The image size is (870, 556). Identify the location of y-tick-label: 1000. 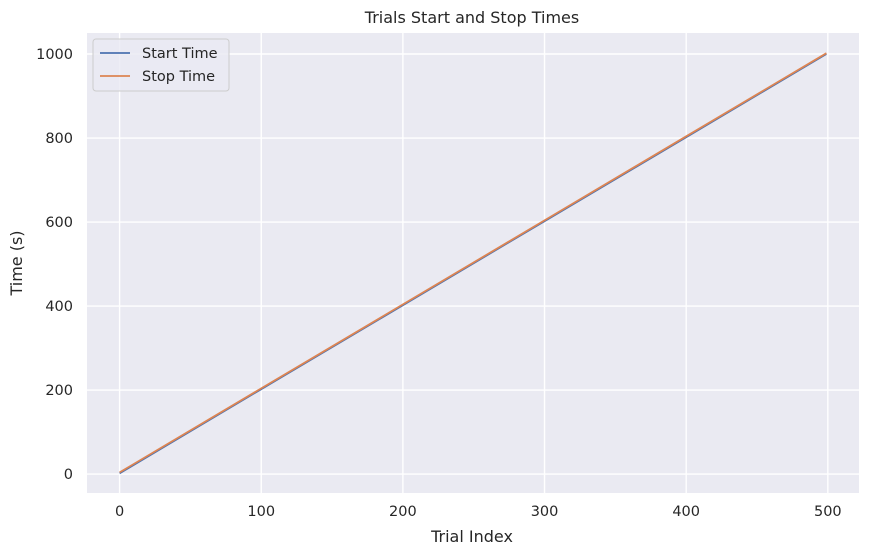
(54, 55).